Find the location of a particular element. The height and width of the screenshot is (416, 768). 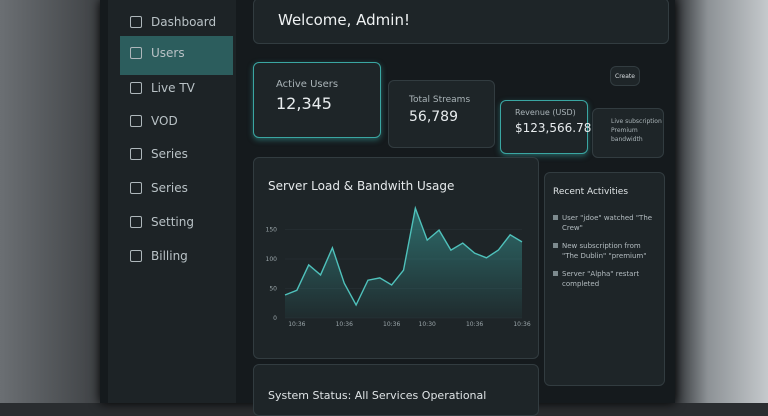

nav-item: Setting is located at coordinates (180, 222).